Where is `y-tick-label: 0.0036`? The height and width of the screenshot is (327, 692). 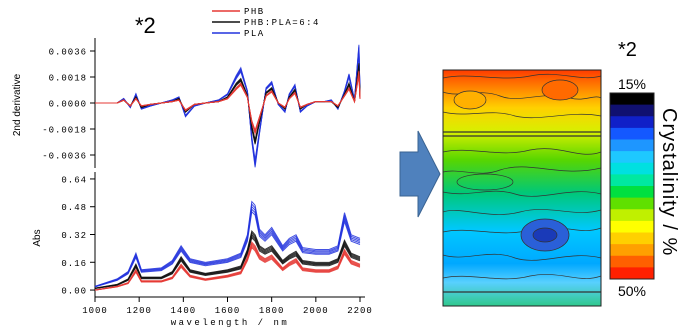 y-tick-label: 0.0036 is located at coordinates (68, 53).